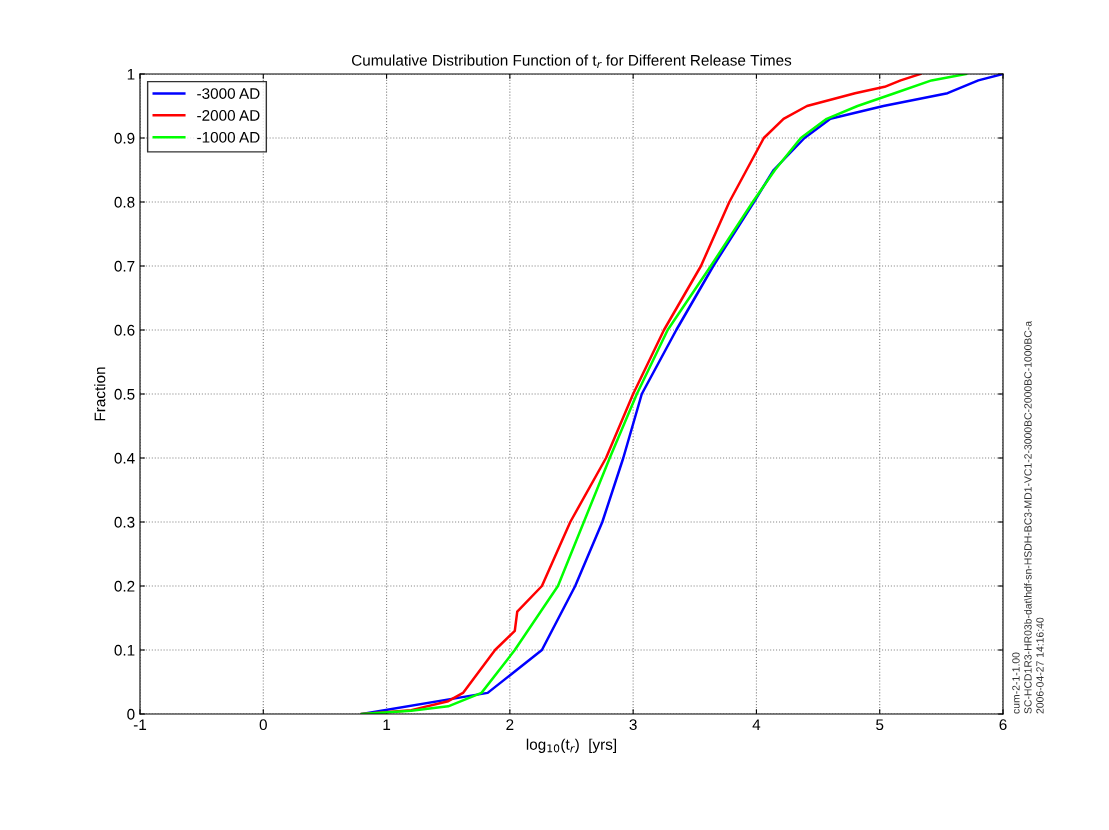  Describe the element at coordinates (387, 724) in the screenshot. I see `x-tick-label: 1` at that location.